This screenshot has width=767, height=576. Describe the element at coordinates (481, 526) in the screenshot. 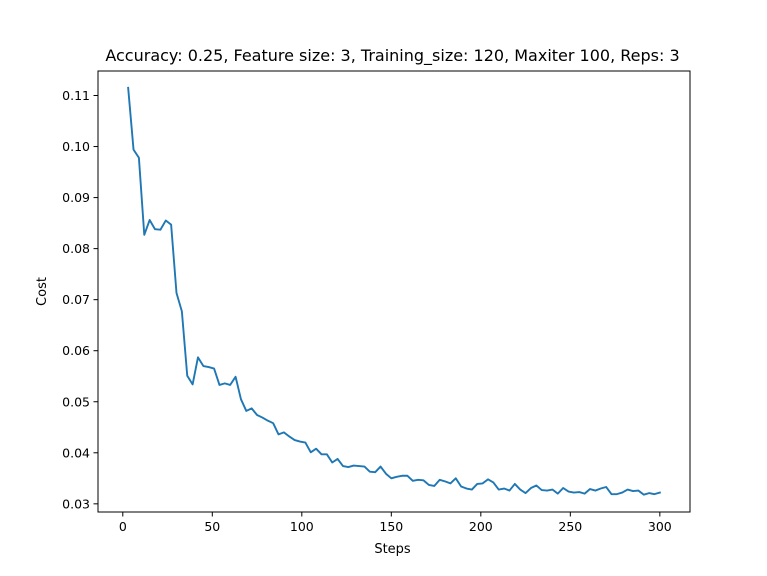

I see `x-tick-label: 200` at that location.